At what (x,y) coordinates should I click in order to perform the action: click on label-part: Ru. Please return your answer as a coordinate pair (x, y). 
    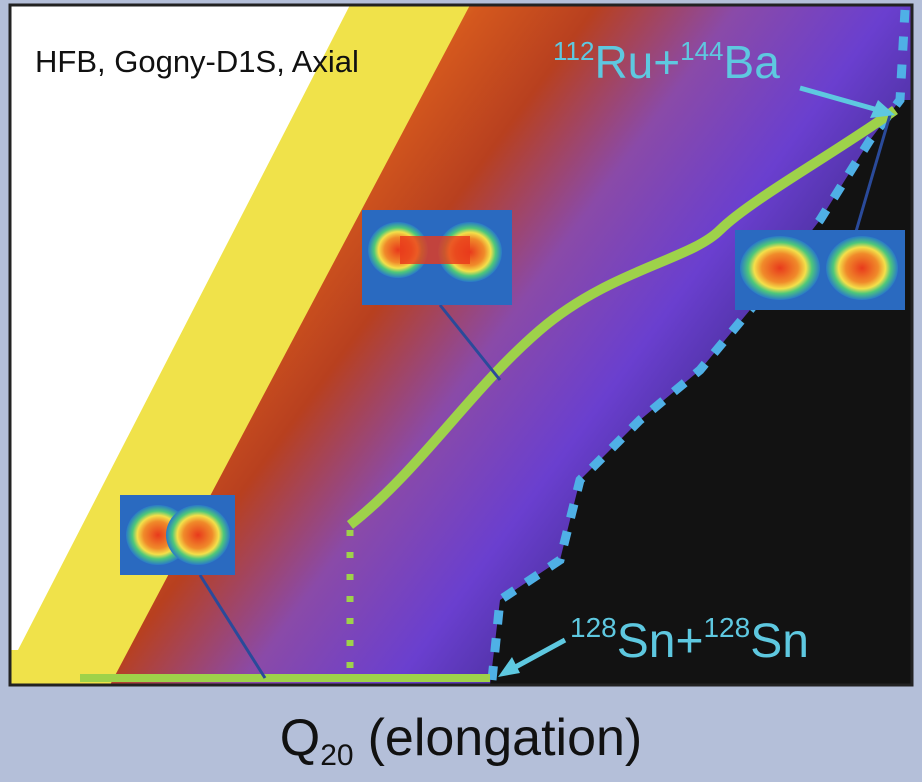
    Looking at the image, I should click on (623, 62).